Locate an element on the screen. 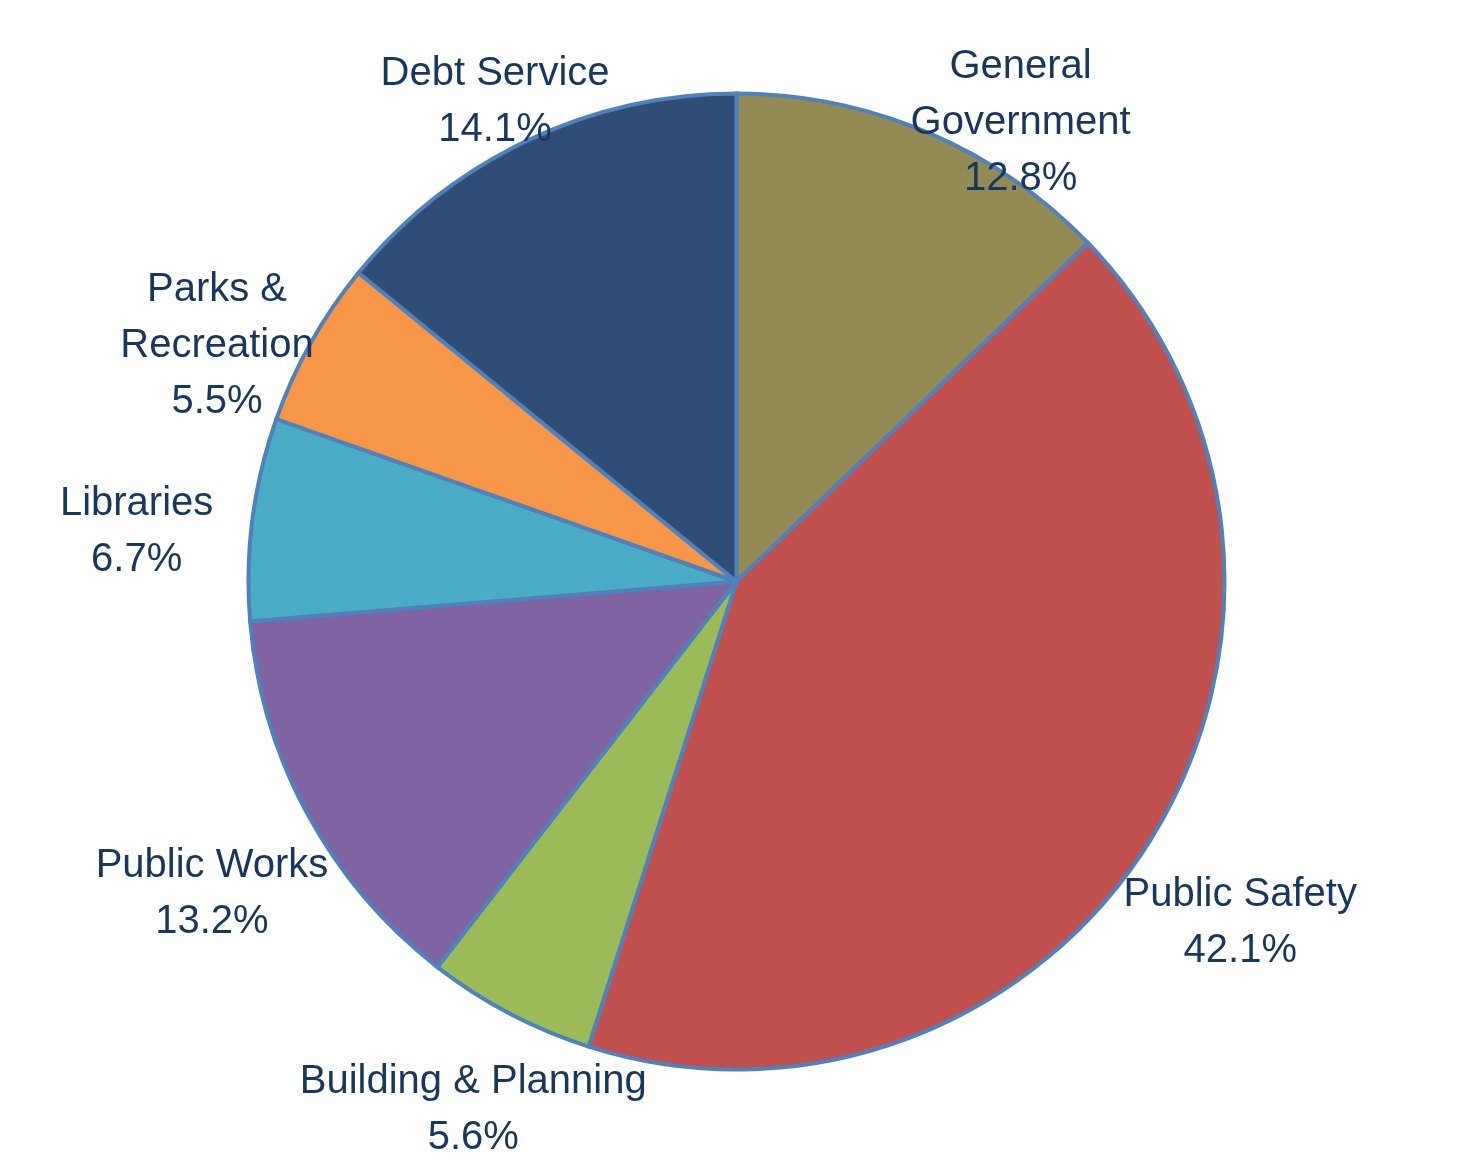  data-label: 13.2% is located at coordinates (212, 918).